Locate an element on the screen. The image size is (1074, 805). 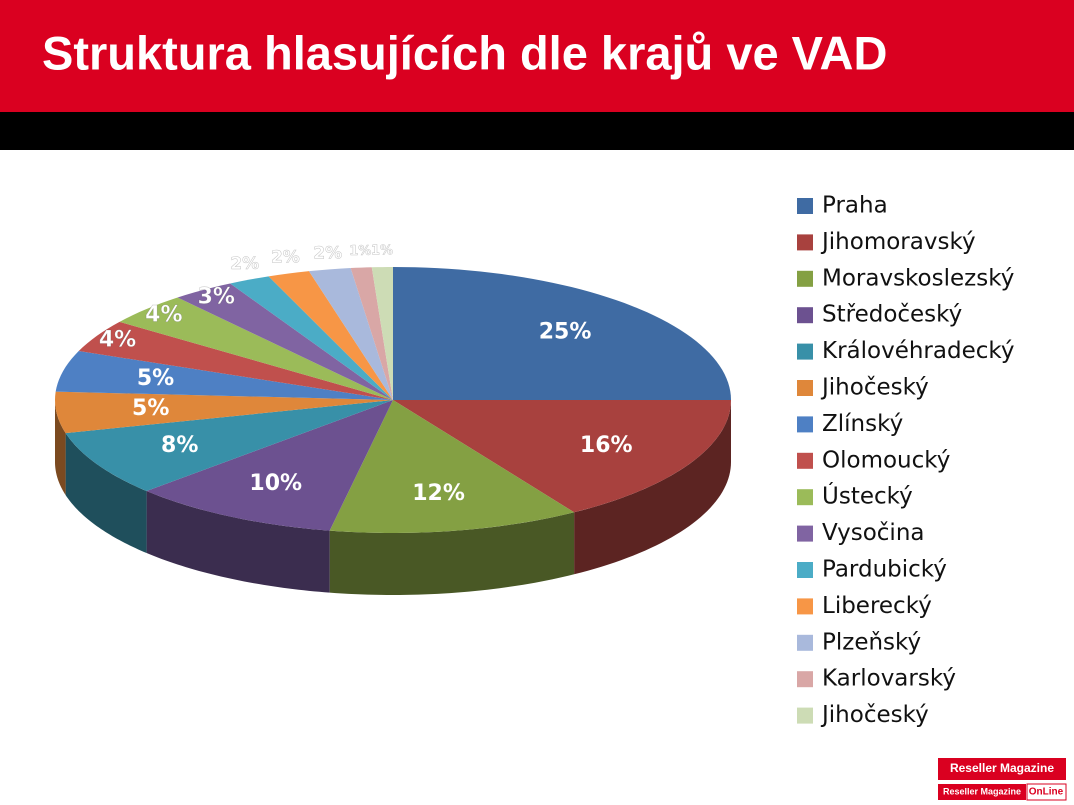
header-stripe is located at coordinates (537, 131).